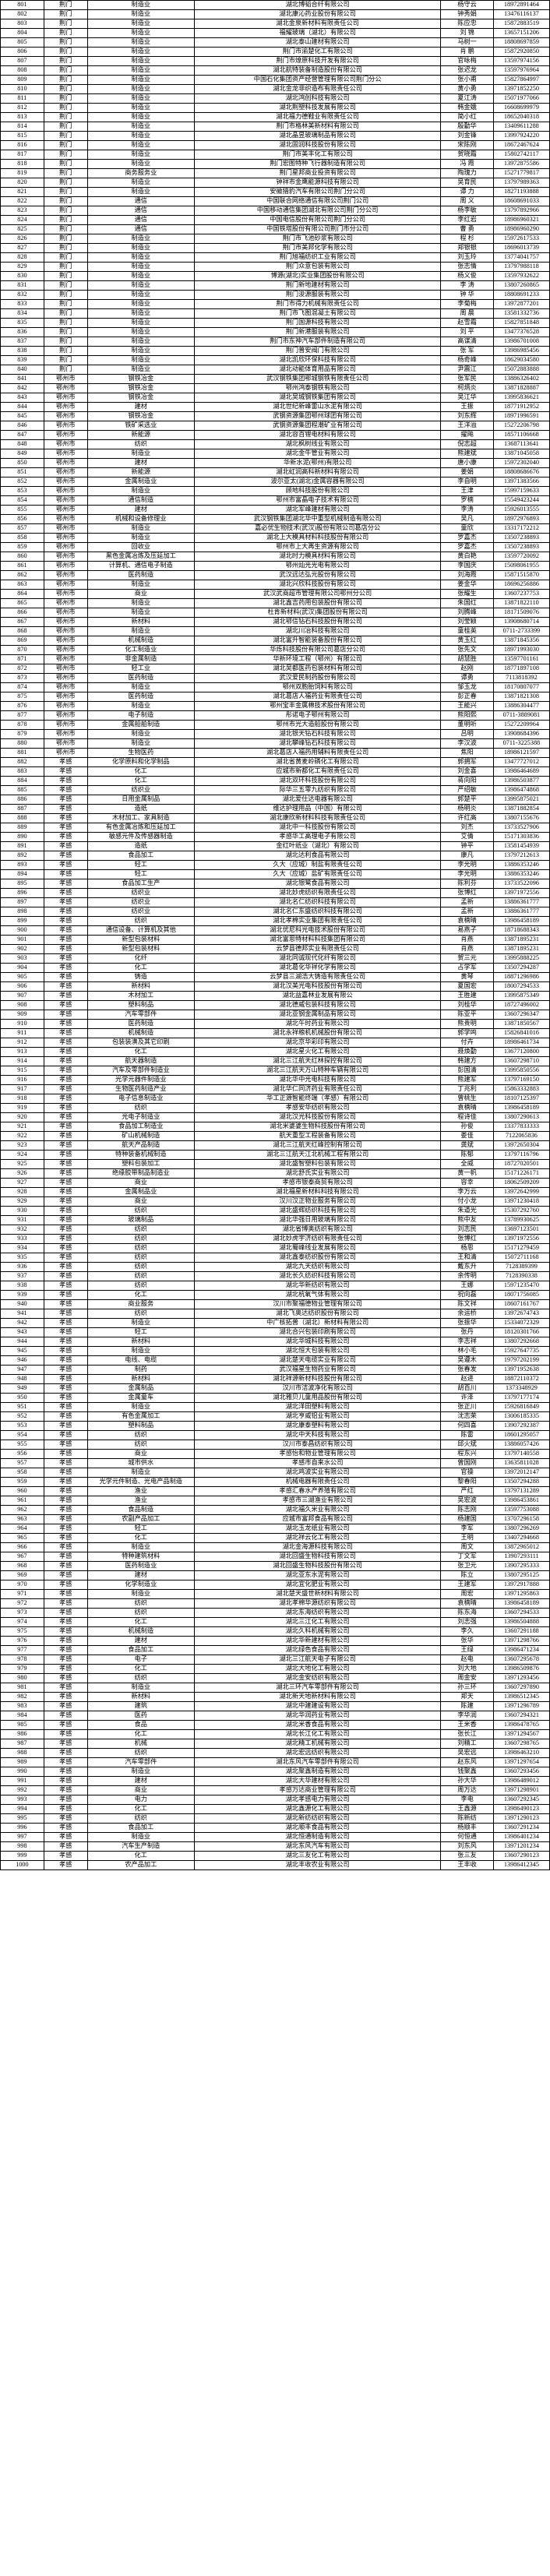  What do you see at coordinates (467, 1145) in the screenshot?
I see `row-contact: 龚斌` at bounding box center [467, 1145].